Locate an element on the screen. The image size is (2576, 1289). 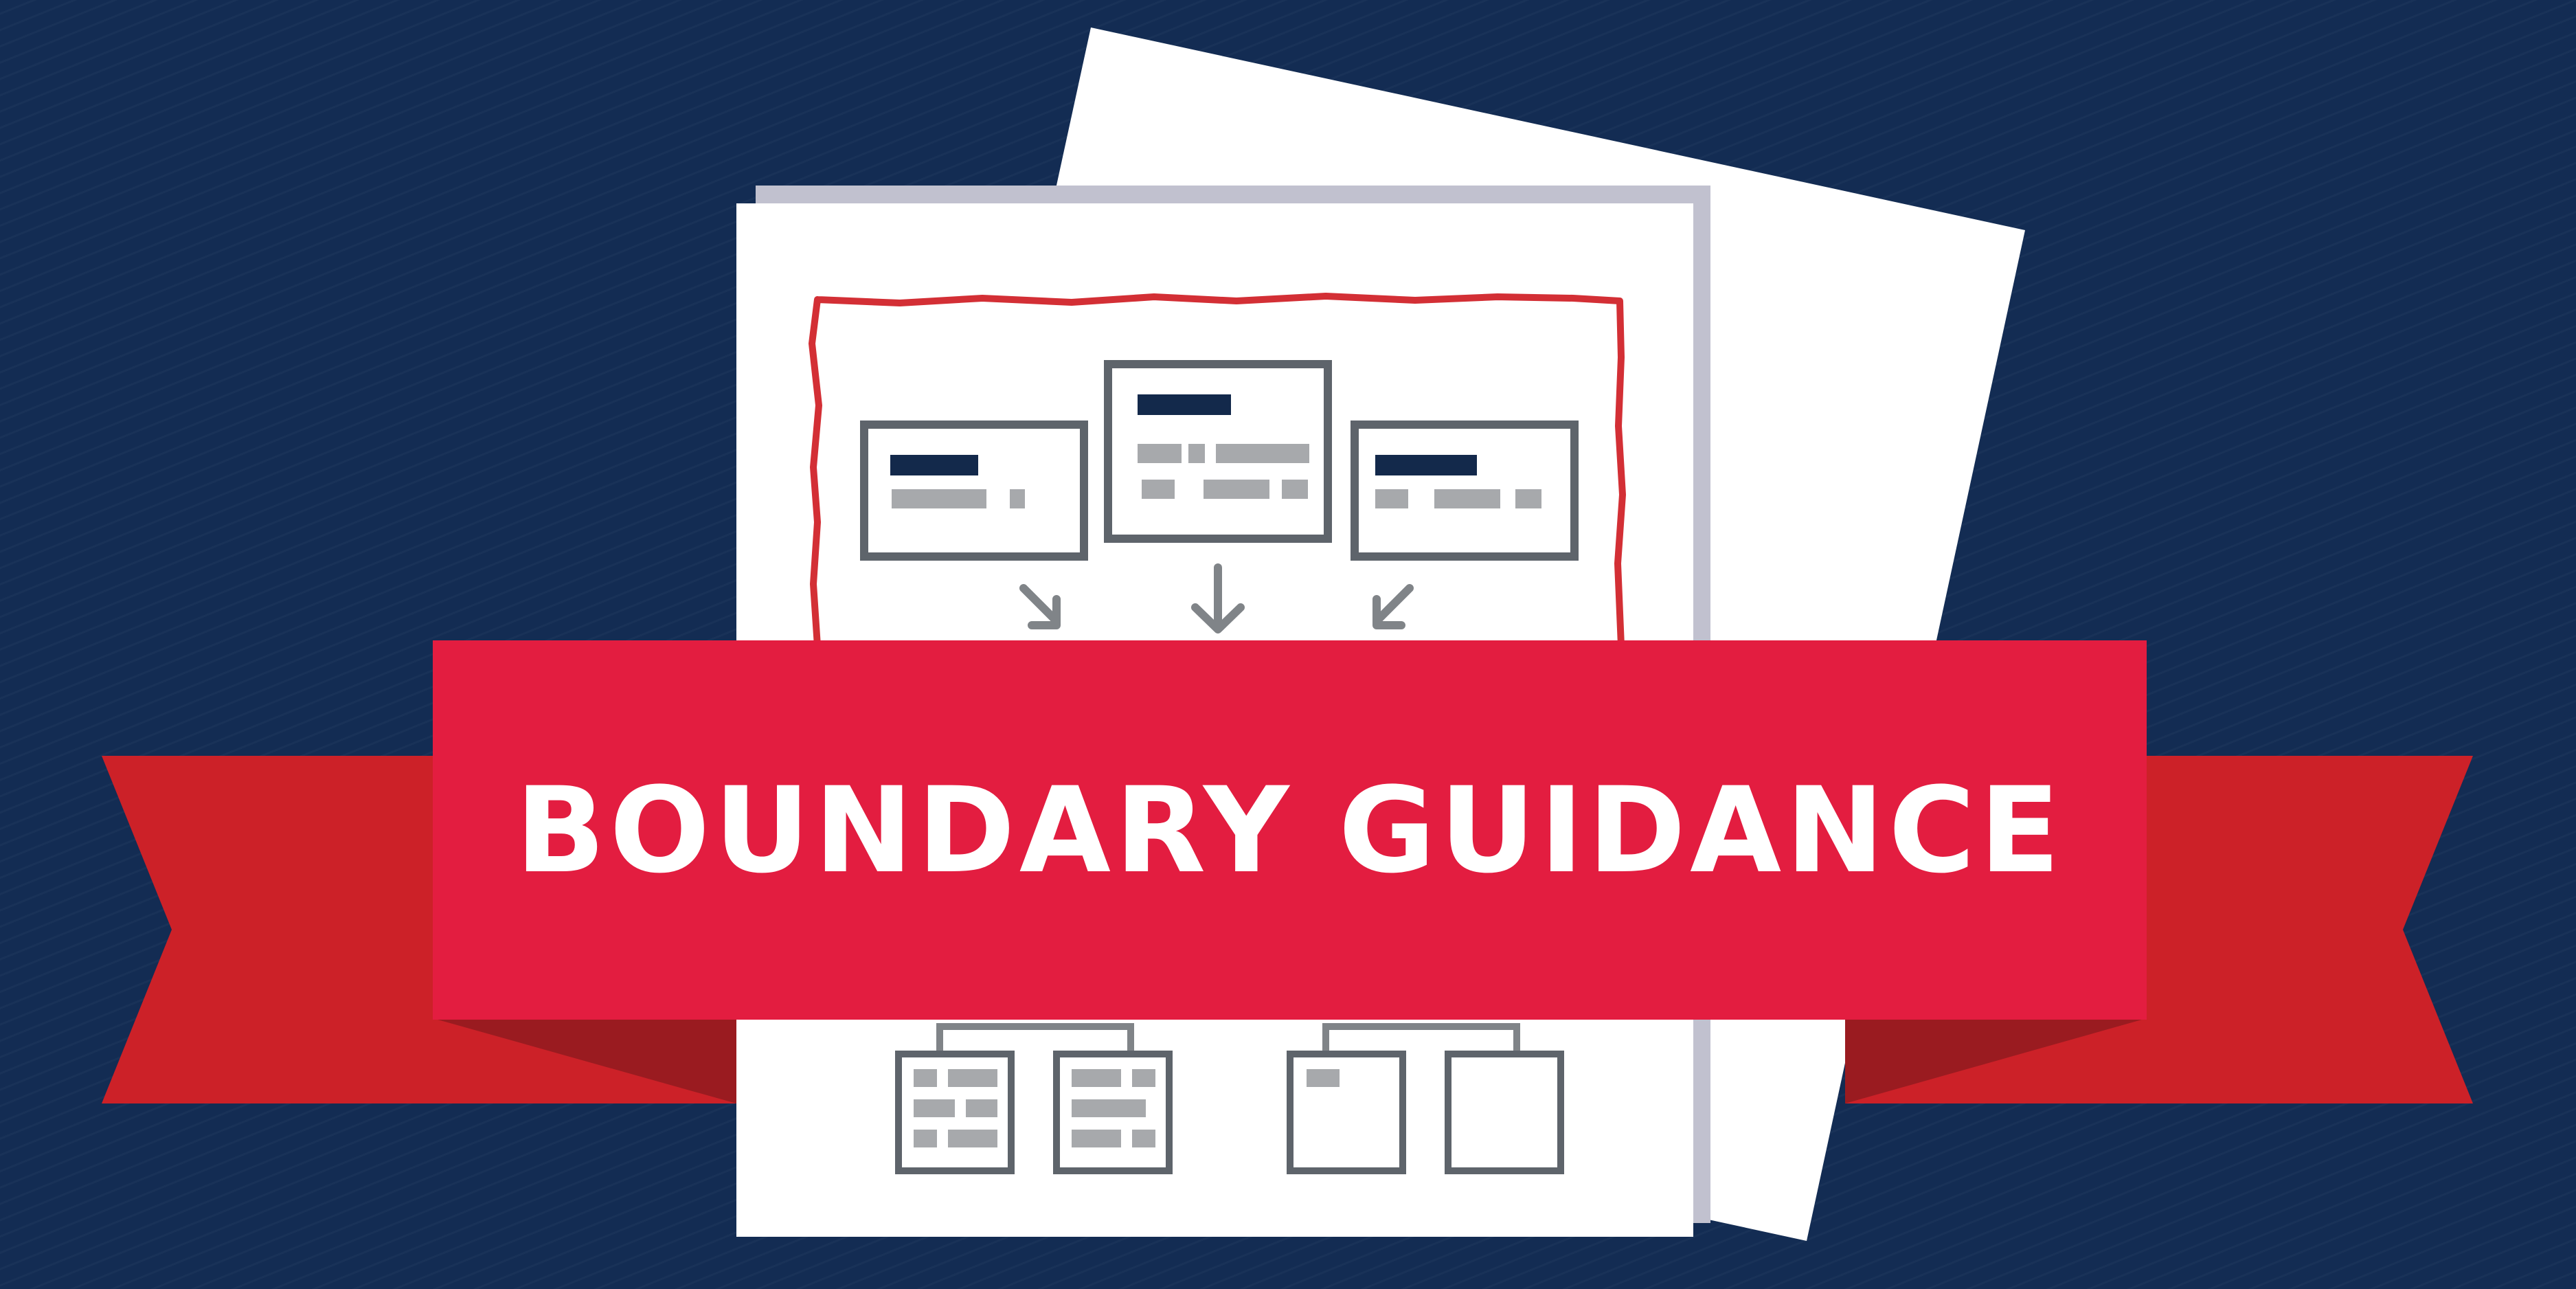
component-card-left is located at coordinates (974, 491).